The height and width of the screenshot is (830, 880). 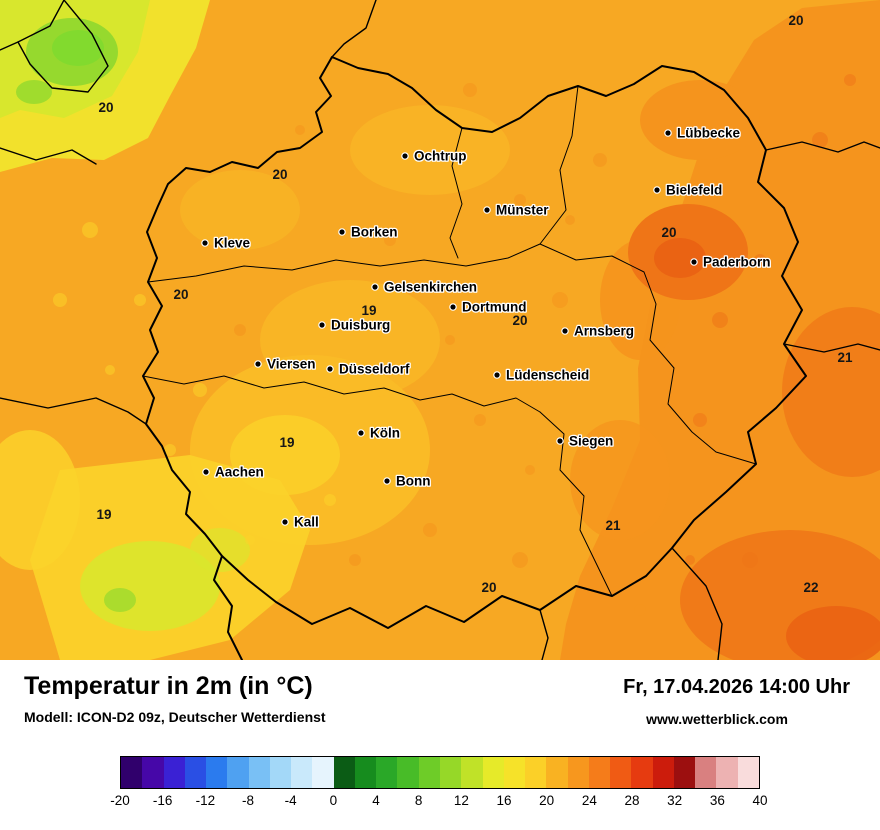 What do you see at coordinates (522, 210) in the screenshot?
I see `city-label: Münster` at bounding box center [522, 210].